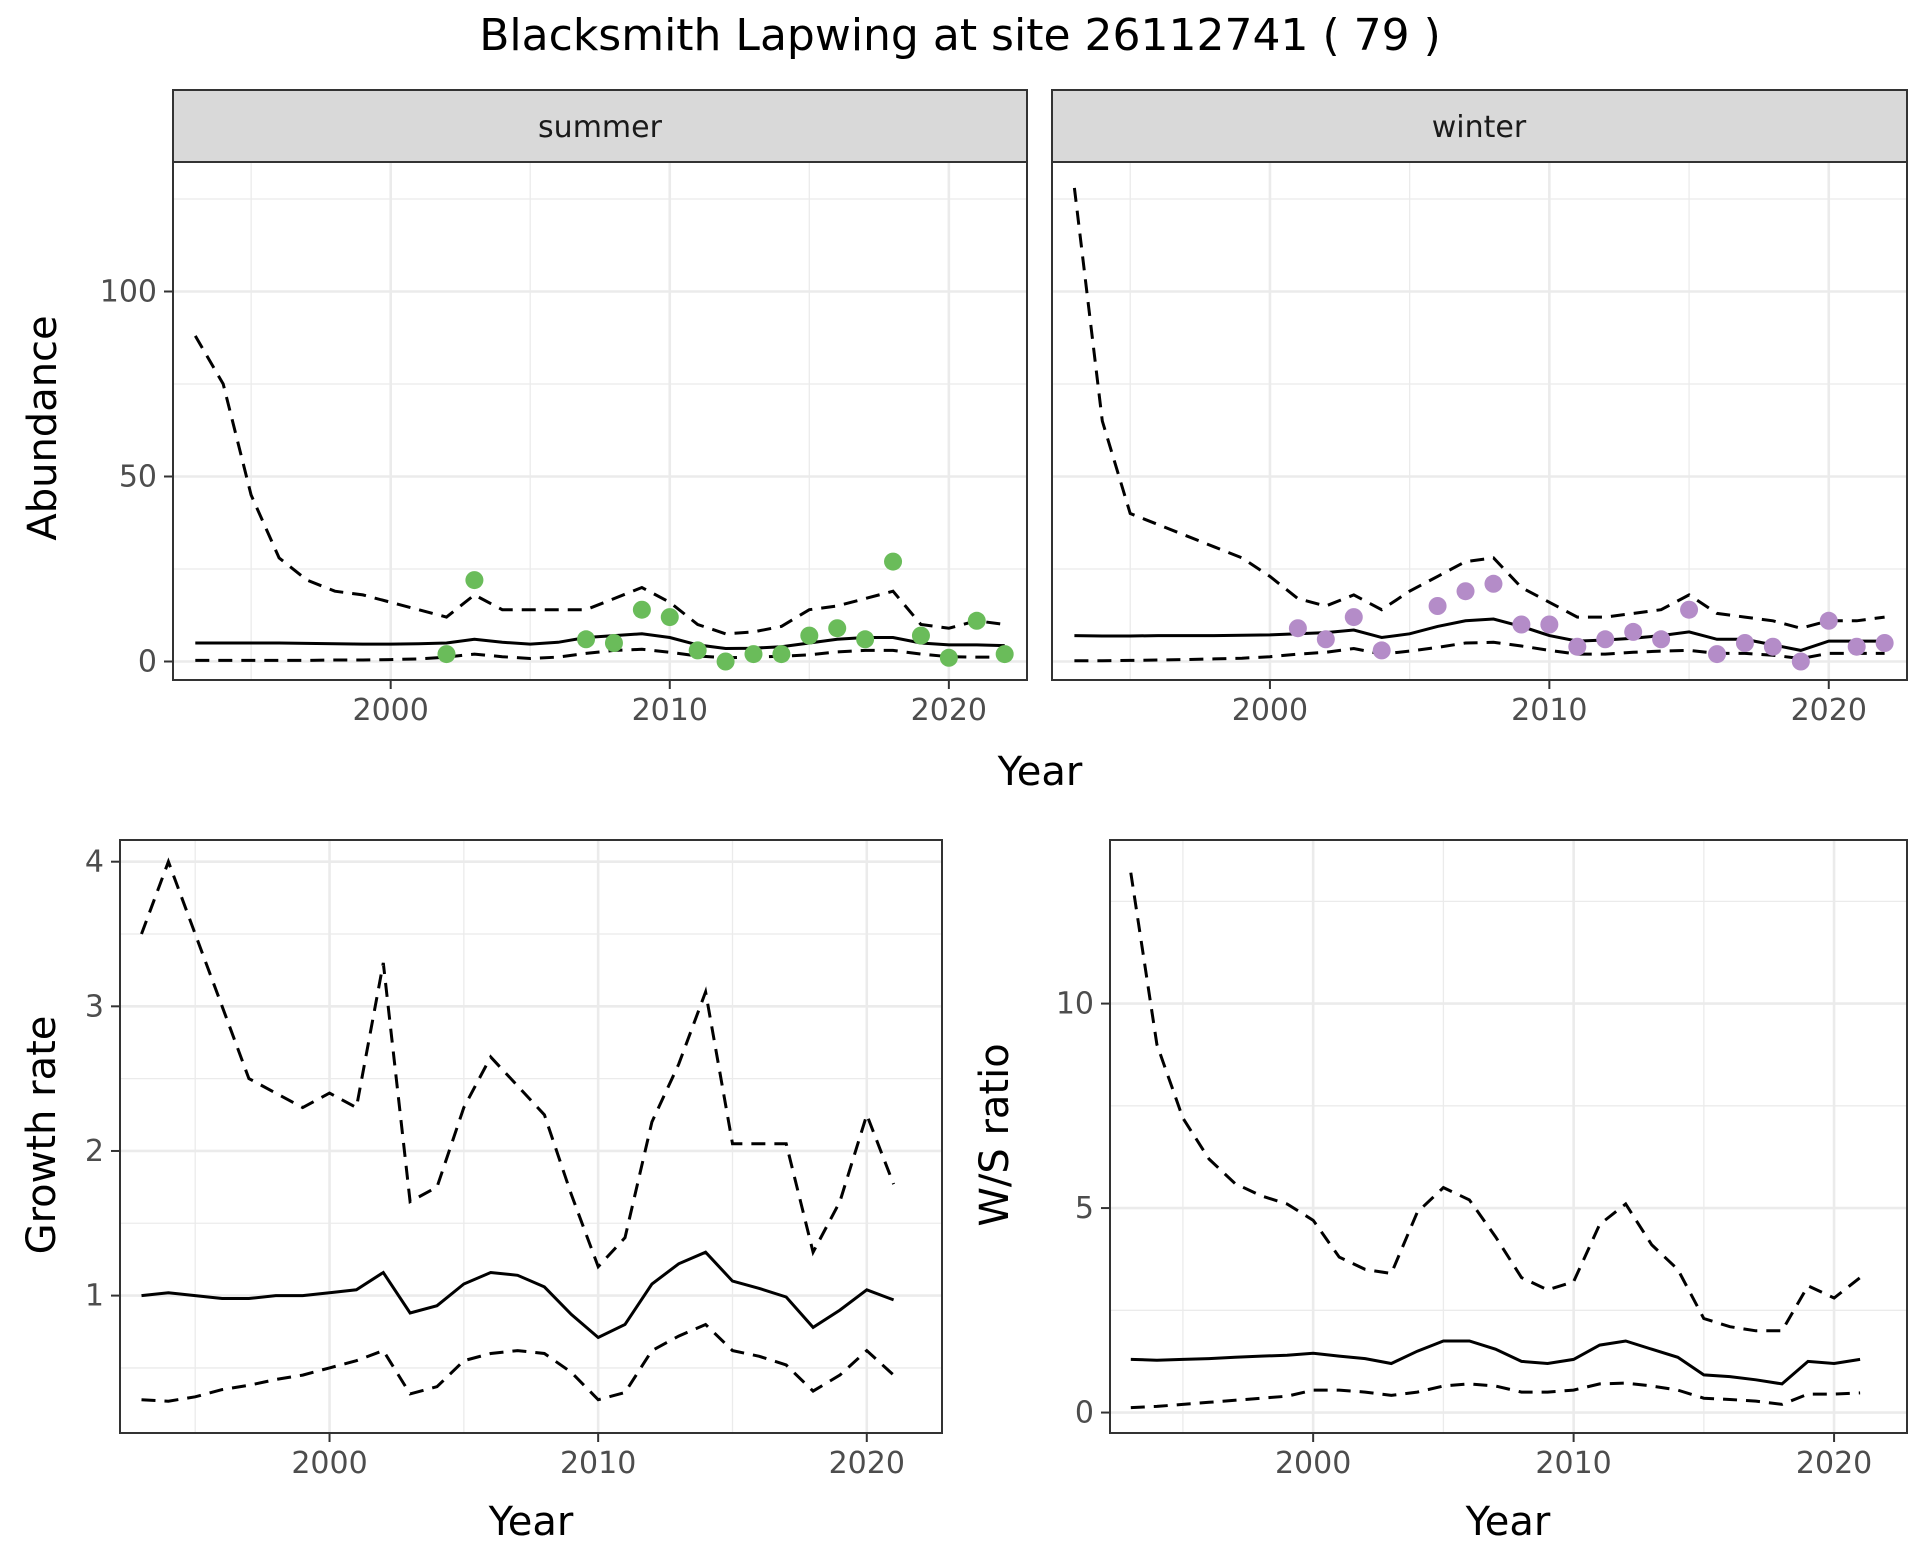 The width and height of the screenshot is (1920, 1560). I want to click on ratio-x-axis-title: Year, so click(1508, 1522).